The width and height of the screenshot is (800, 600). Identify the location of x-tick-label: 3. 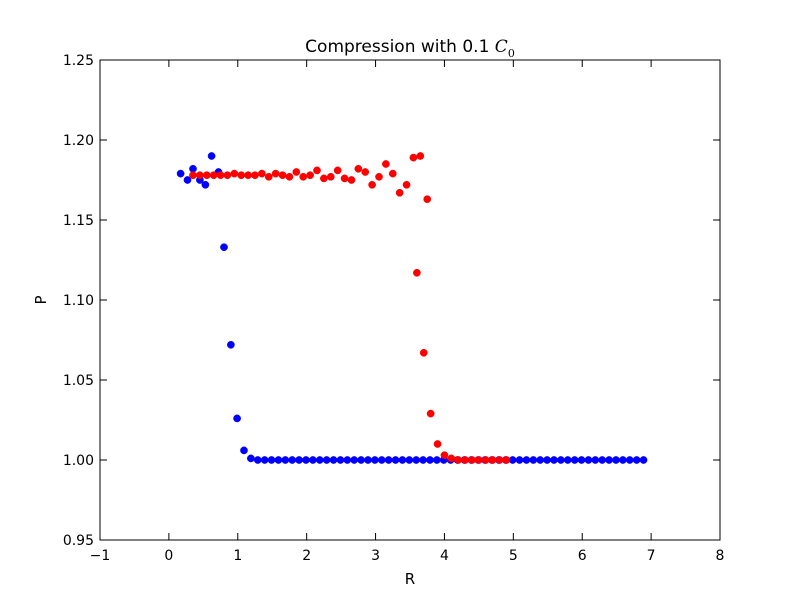
(375, 556).